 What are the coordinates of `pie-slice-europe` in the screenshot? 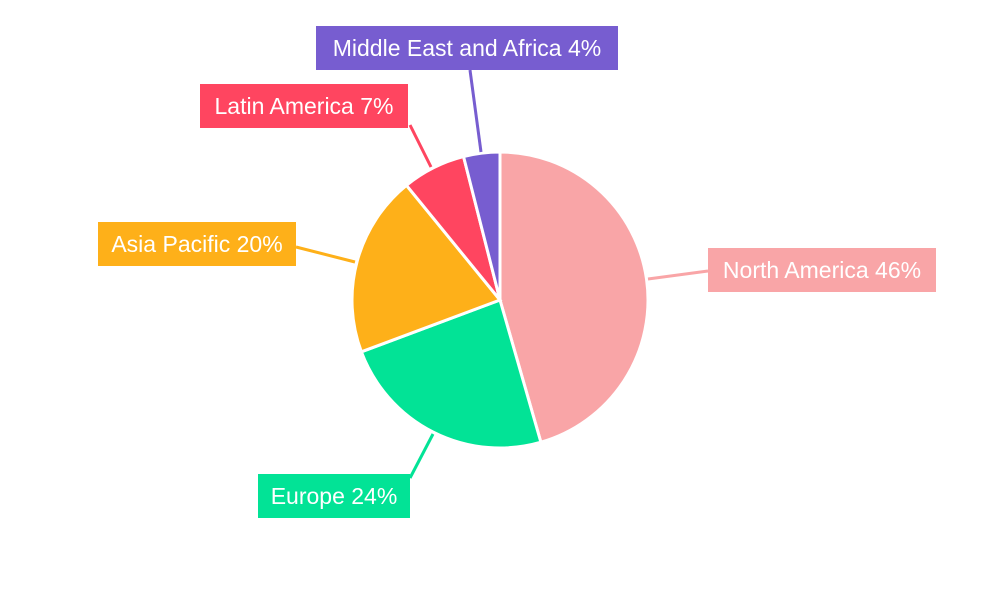 It's located at (451, 374).